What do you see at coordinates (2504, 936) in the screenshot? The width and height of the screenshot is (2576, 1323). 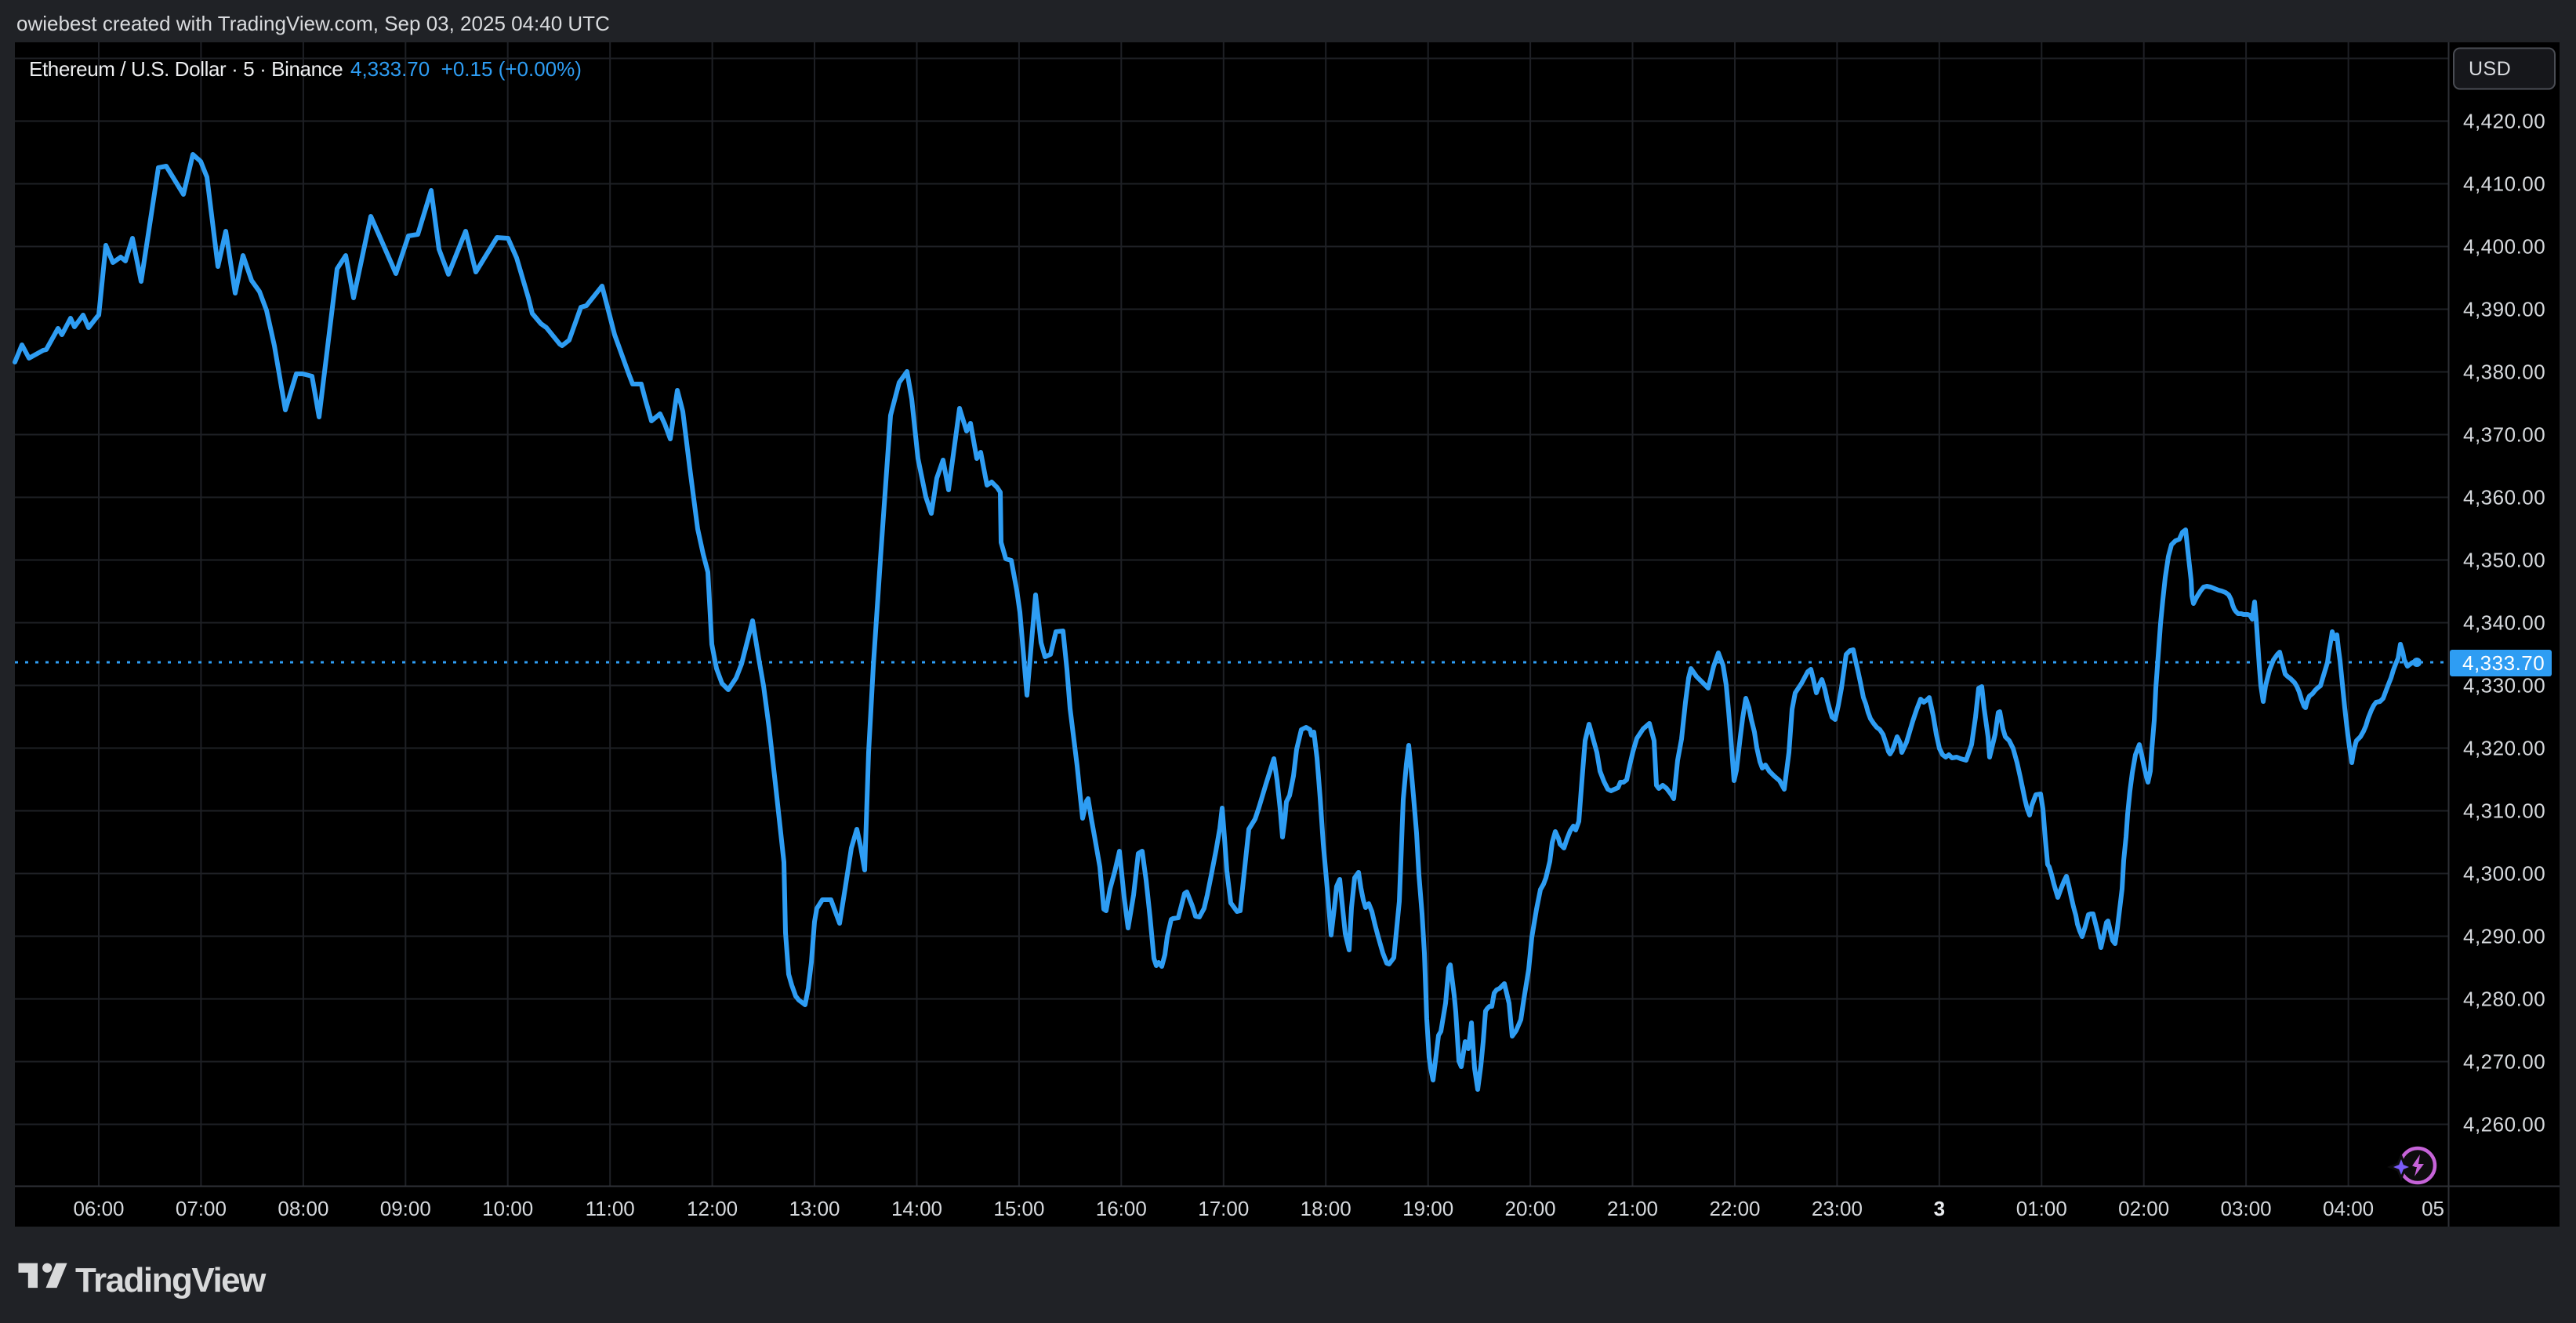 I see `svg-text: 4,290.00` at bounding box center [2504, 936].